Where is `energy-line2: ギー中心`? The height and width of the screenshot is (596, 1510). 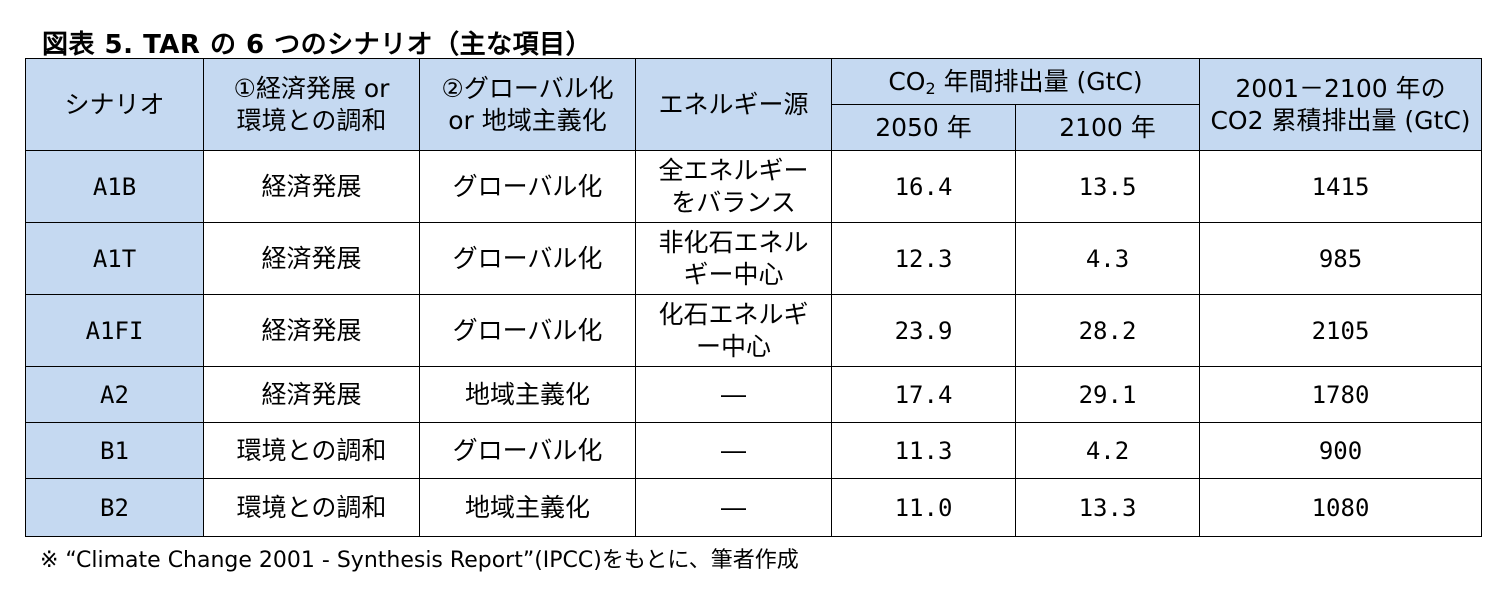 energy-line2: ギー中心 is located at coordinates (733, 274).